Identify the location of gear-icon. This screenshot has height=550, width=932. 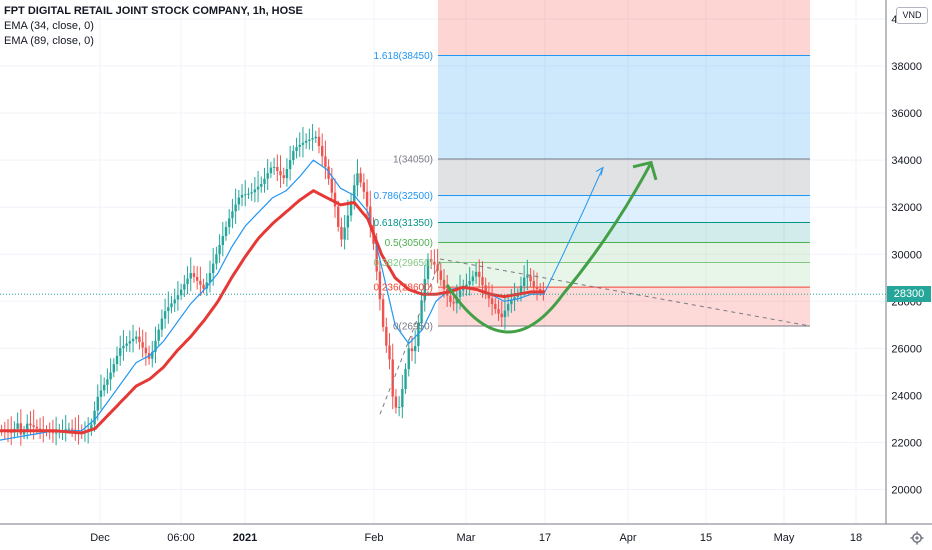
(917, 538).